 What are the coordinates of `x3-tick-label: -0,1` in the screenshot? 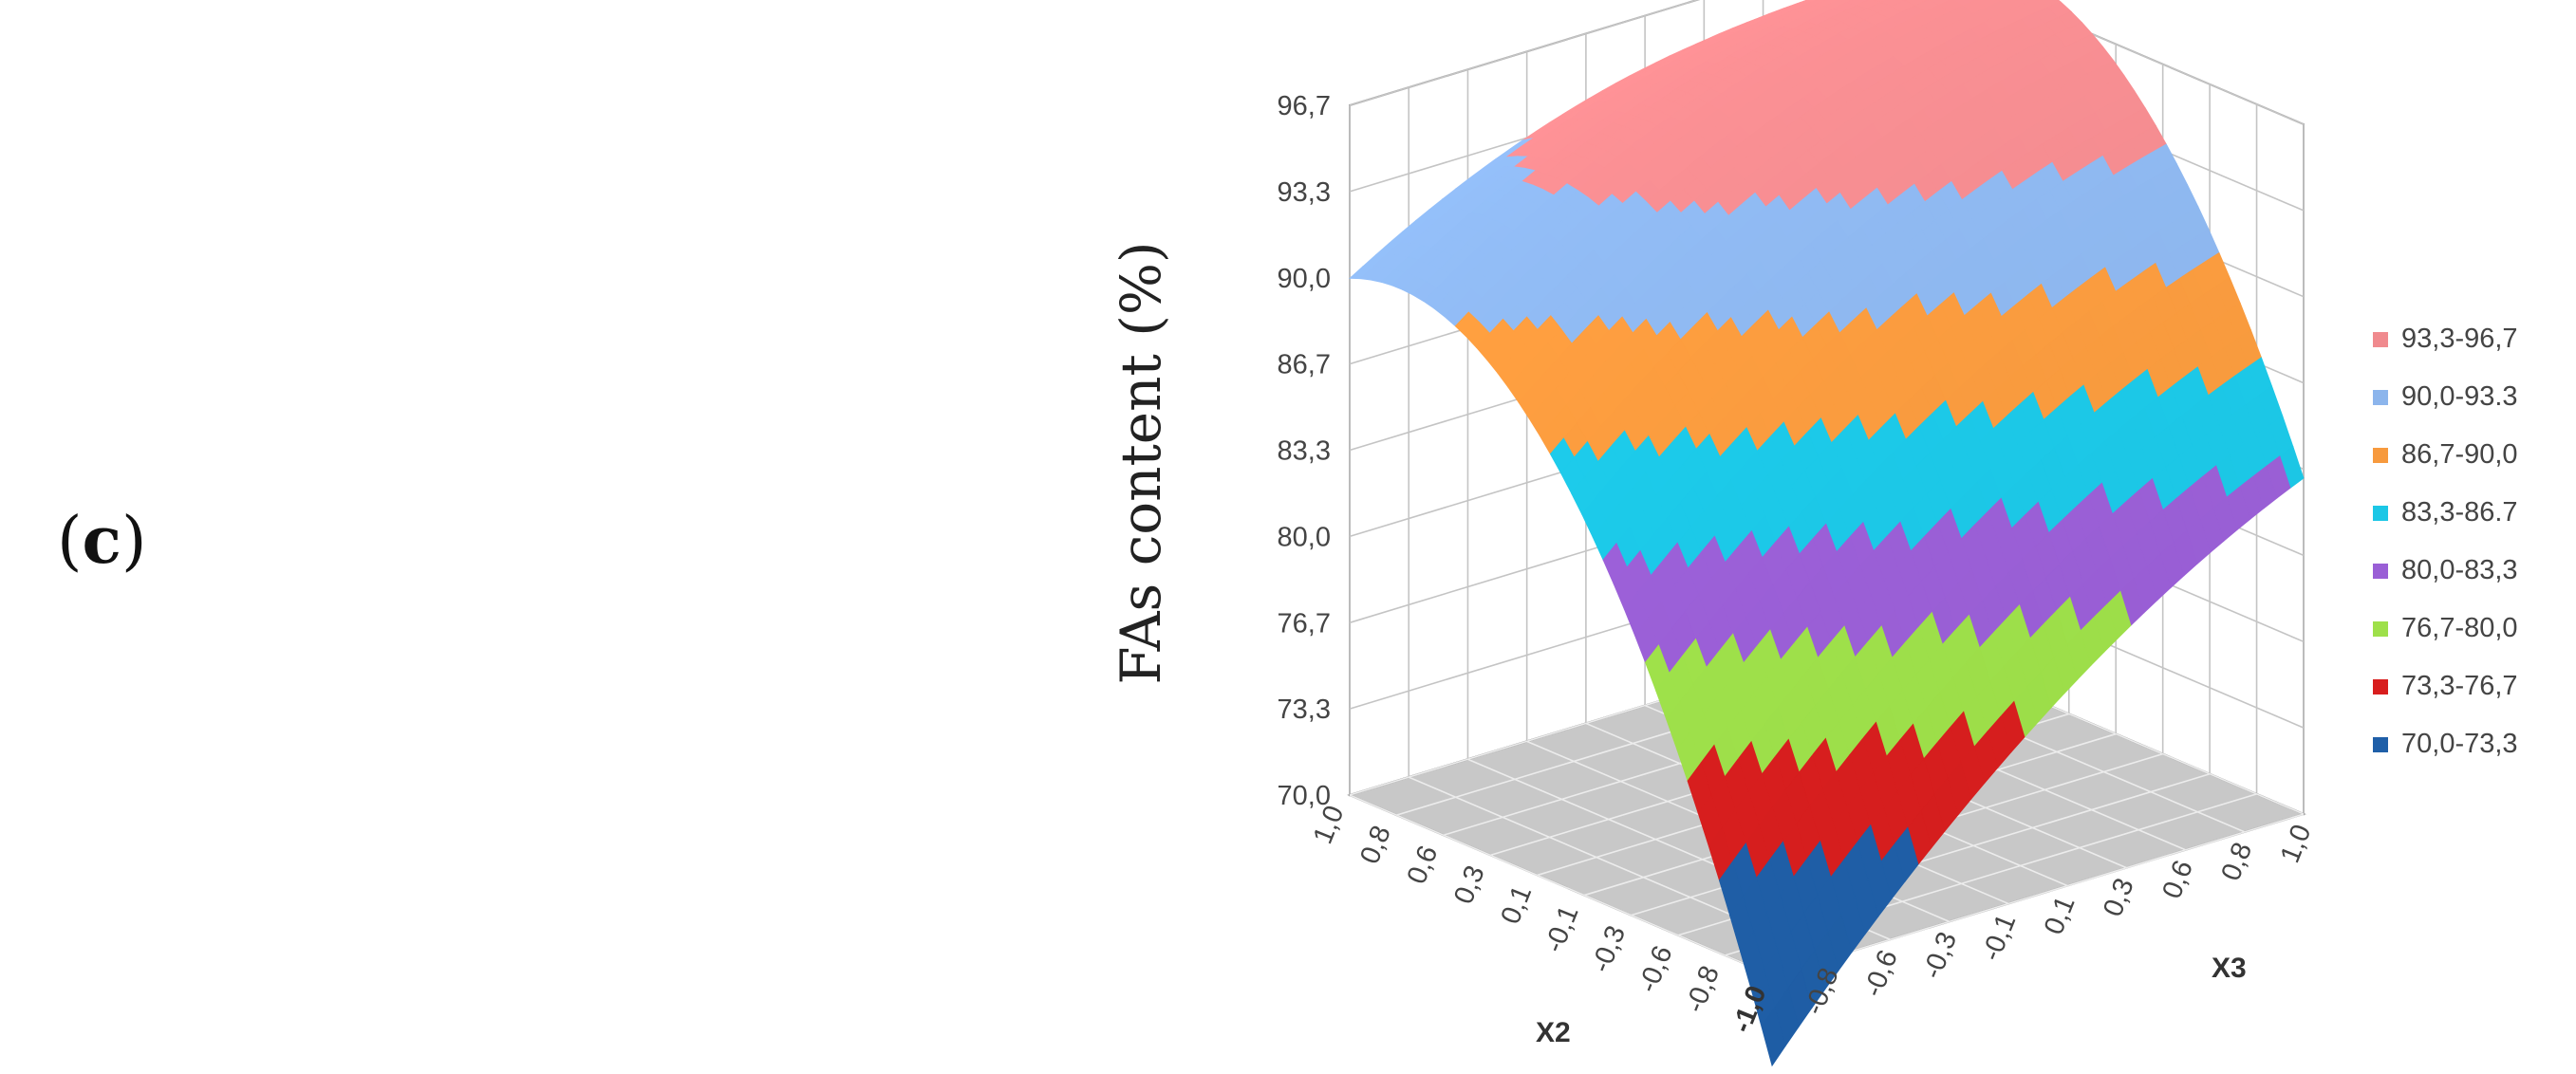 It's located at (1999, 938).